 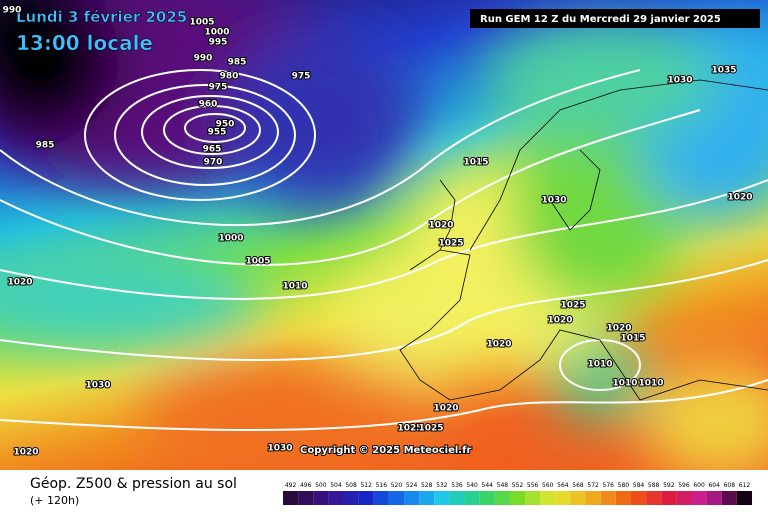 What do you see at coordinates (457, 485) in the screenshot?
I see `legend-label: 536` at bounding box center [457, 485].